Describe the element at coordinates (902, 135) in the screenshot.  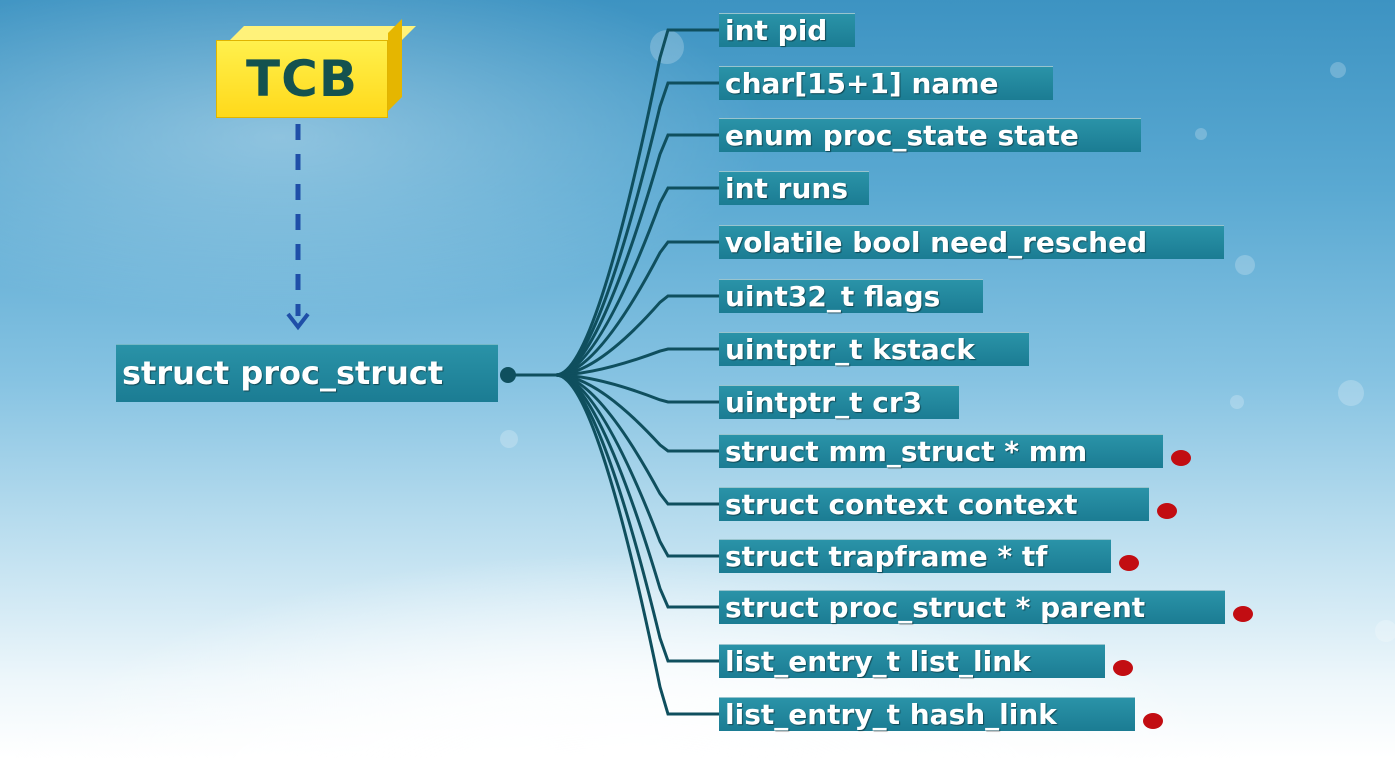
I see `field-label: enum proc_state state` at that location.